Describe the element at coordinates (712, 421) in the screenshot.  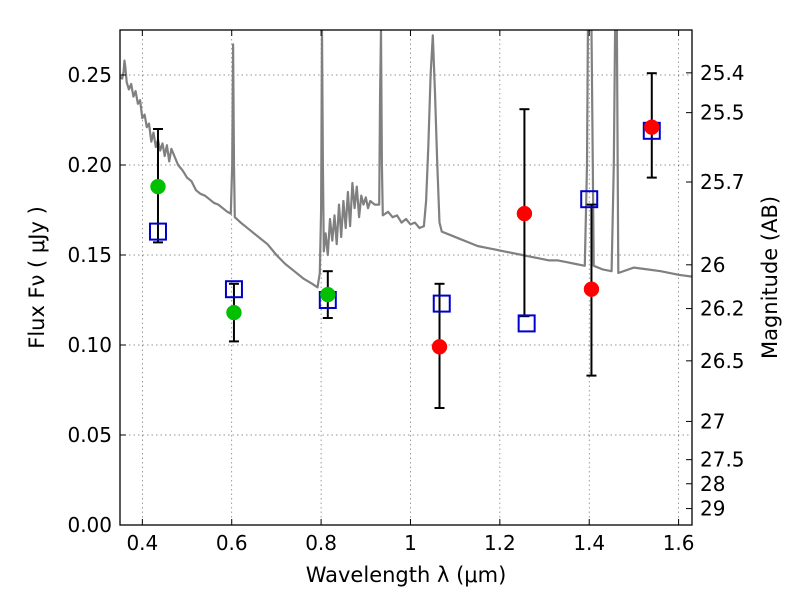
I see `mag-tick-label: 27` at that location.